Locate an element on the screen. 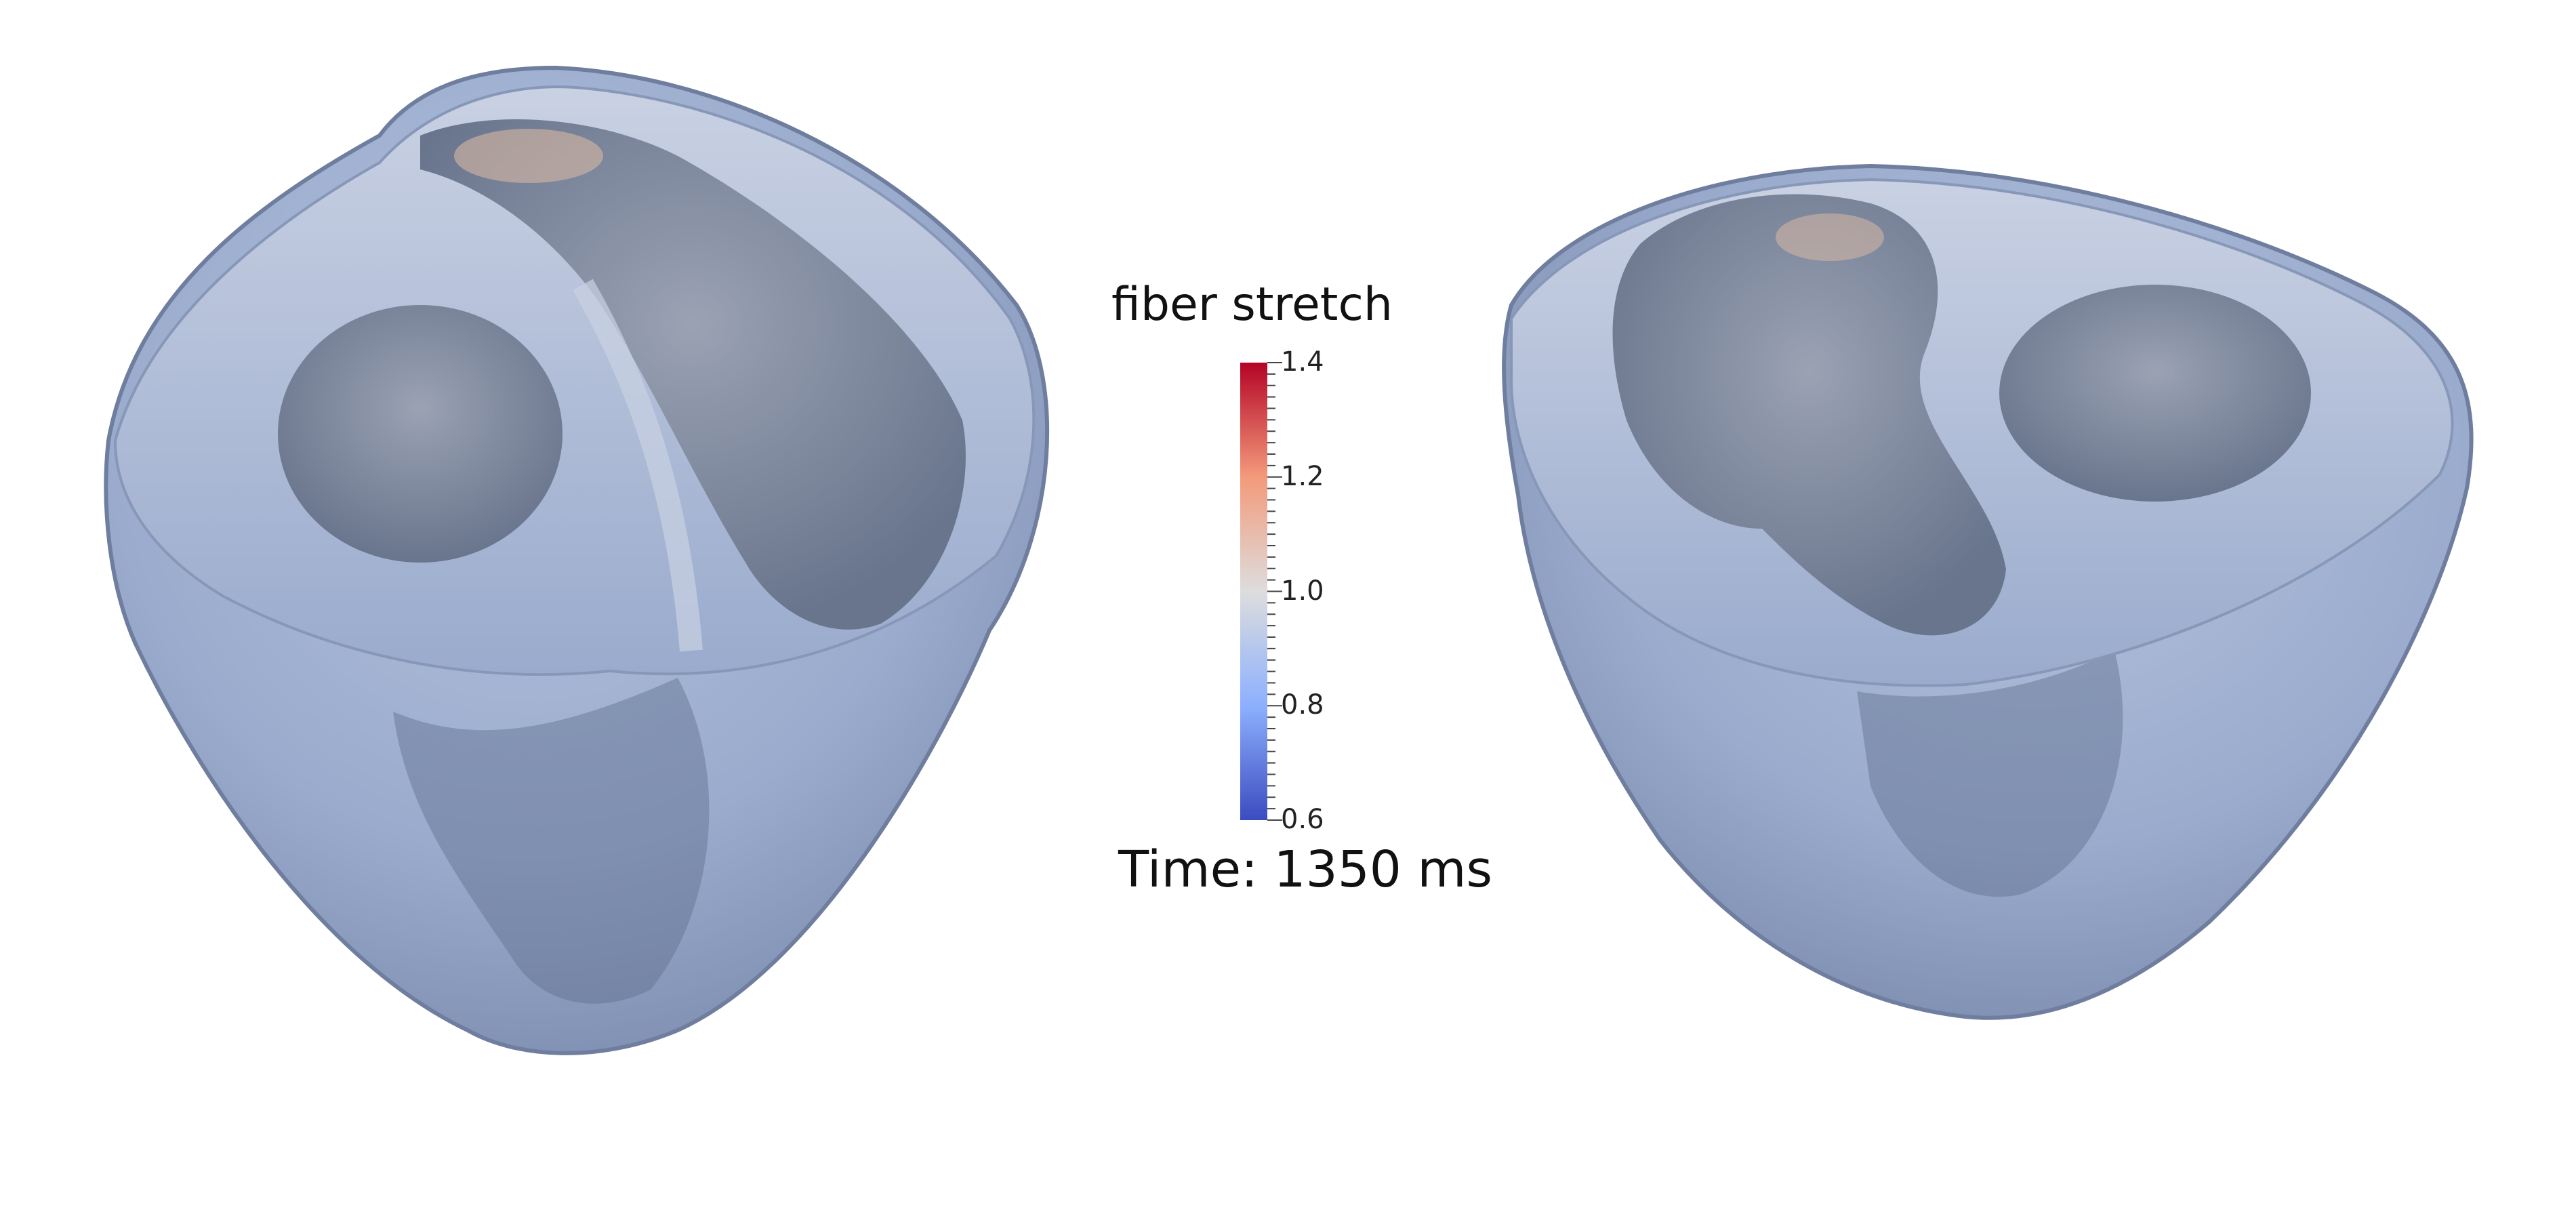 The image size is (2576, 1220). heart-right-inner-wall is located at coordinates (1990, 774).